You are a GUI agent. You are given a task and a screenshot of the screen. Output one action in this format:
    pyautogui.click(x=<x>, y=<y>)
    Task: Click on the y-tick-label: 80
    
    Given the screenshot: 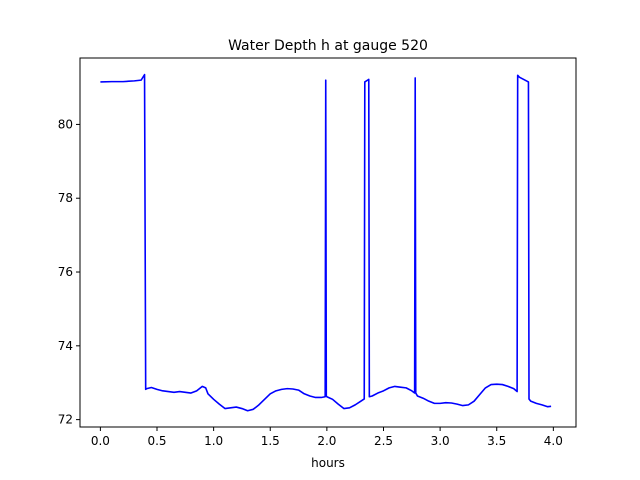 What is the action you would take?
    pyautogui.click(x=65, y=124)
    